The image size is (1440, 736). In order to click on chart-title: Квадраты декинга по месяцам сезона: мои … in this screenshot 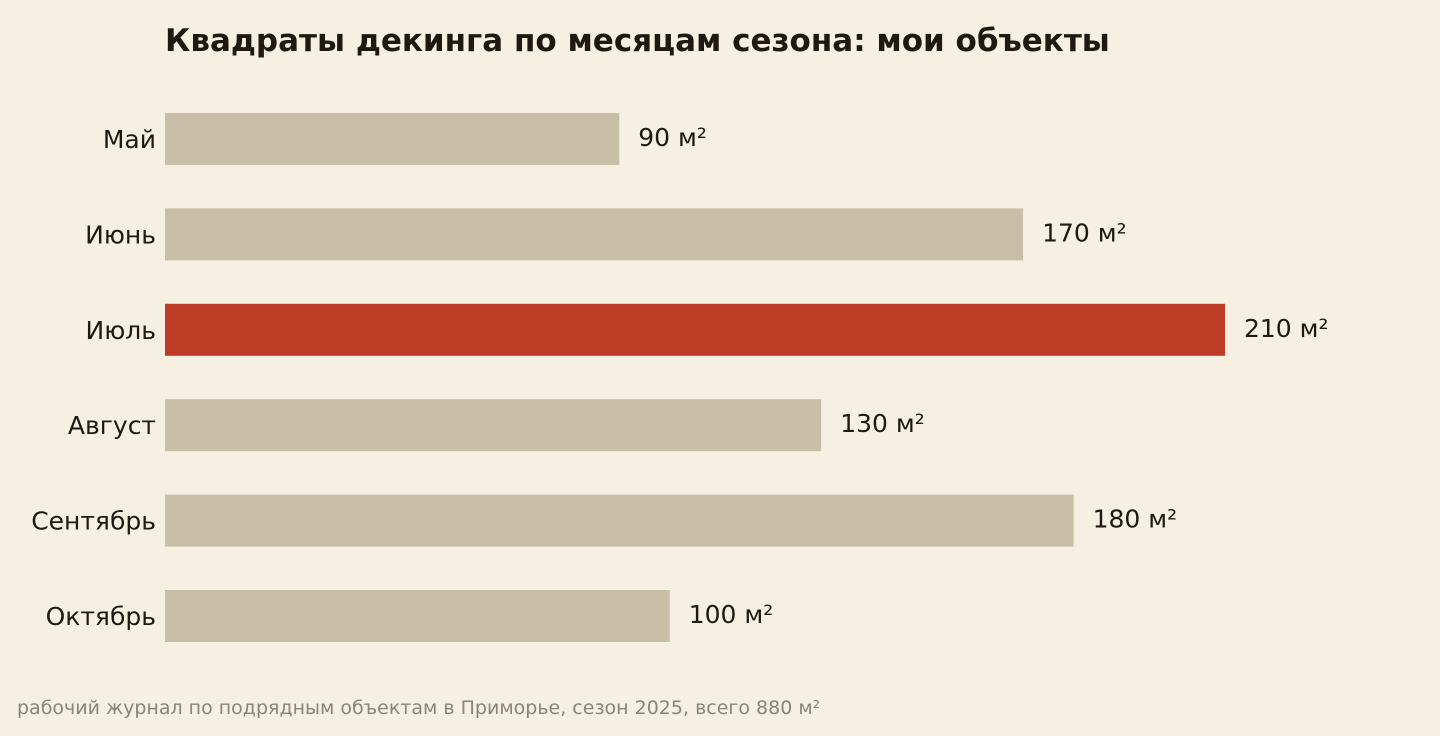, I will do `click(637, 41)`.